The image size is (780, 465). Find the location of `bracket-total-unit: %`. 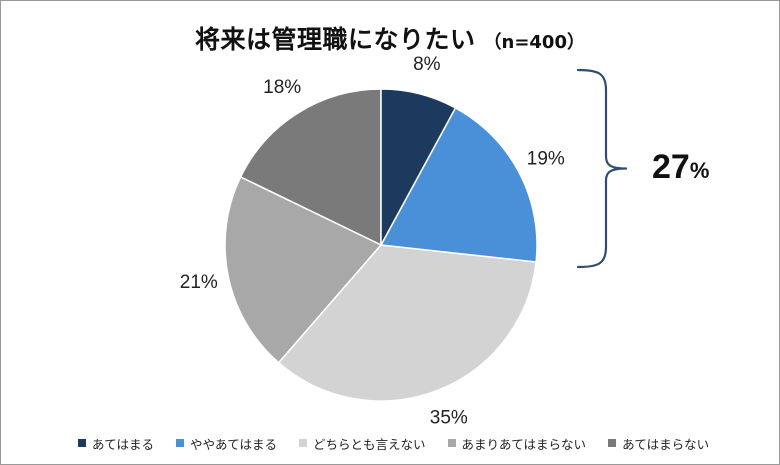

bracket-total-unit: % is located at coordinates (699, 170).